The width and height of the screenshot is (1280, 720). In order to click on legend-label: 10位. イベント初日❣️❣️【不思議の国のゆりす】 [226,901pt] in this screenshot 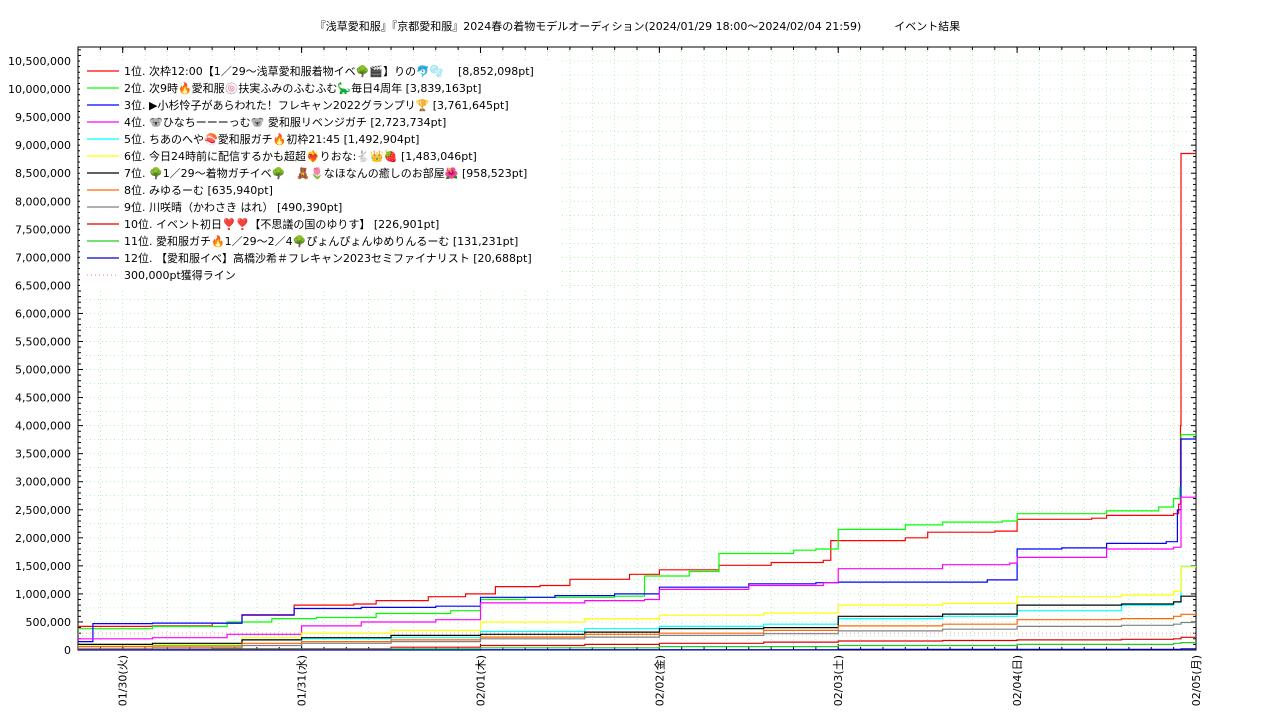, I will do `click(281, 224)`.